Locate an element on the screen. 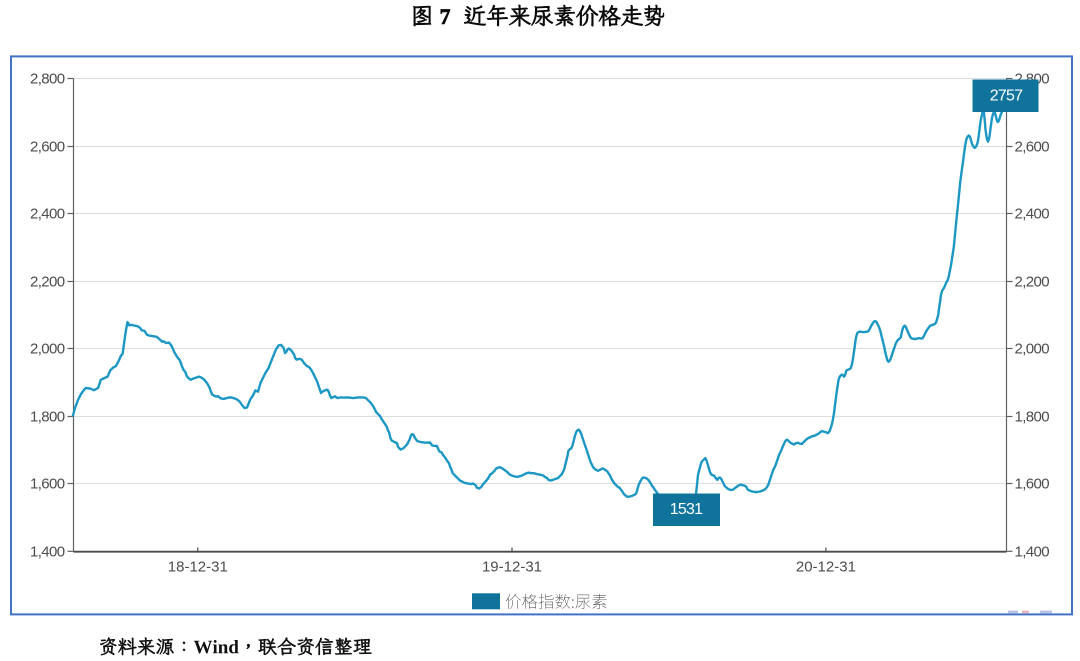 This screenshot has height=661, width=1080. svg-text: 2757 is located at coordinates (1006, 95).